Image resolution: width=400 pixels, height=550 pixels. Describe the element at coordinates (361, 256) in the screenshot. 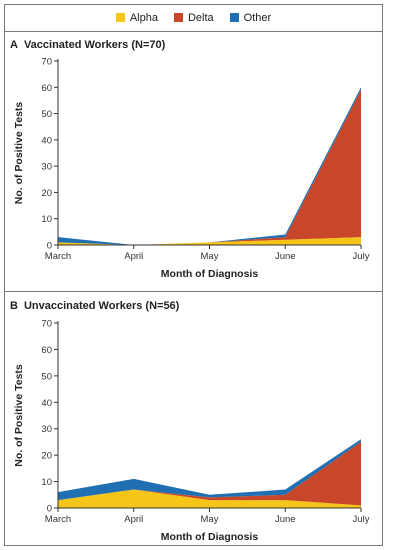

I see `panel-a-x-tick-label: July` at that location.